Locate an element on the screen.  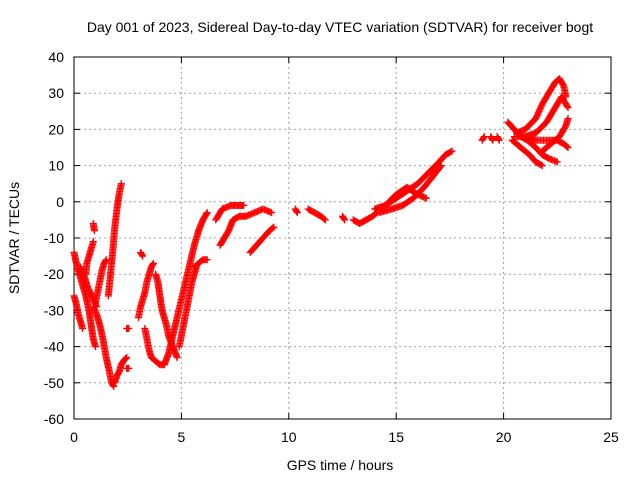
x-tick-label: 5 is located at coordinates (182, 437).